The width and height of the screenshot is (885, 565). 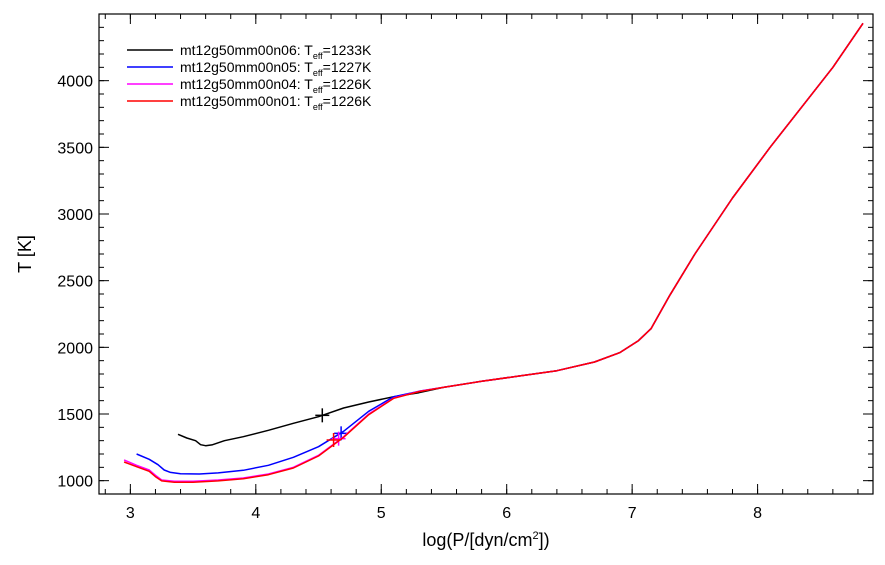 I want to click on legend-label: mt12g50mm00n06: Teff=1233K, so click(x=276, y=51).